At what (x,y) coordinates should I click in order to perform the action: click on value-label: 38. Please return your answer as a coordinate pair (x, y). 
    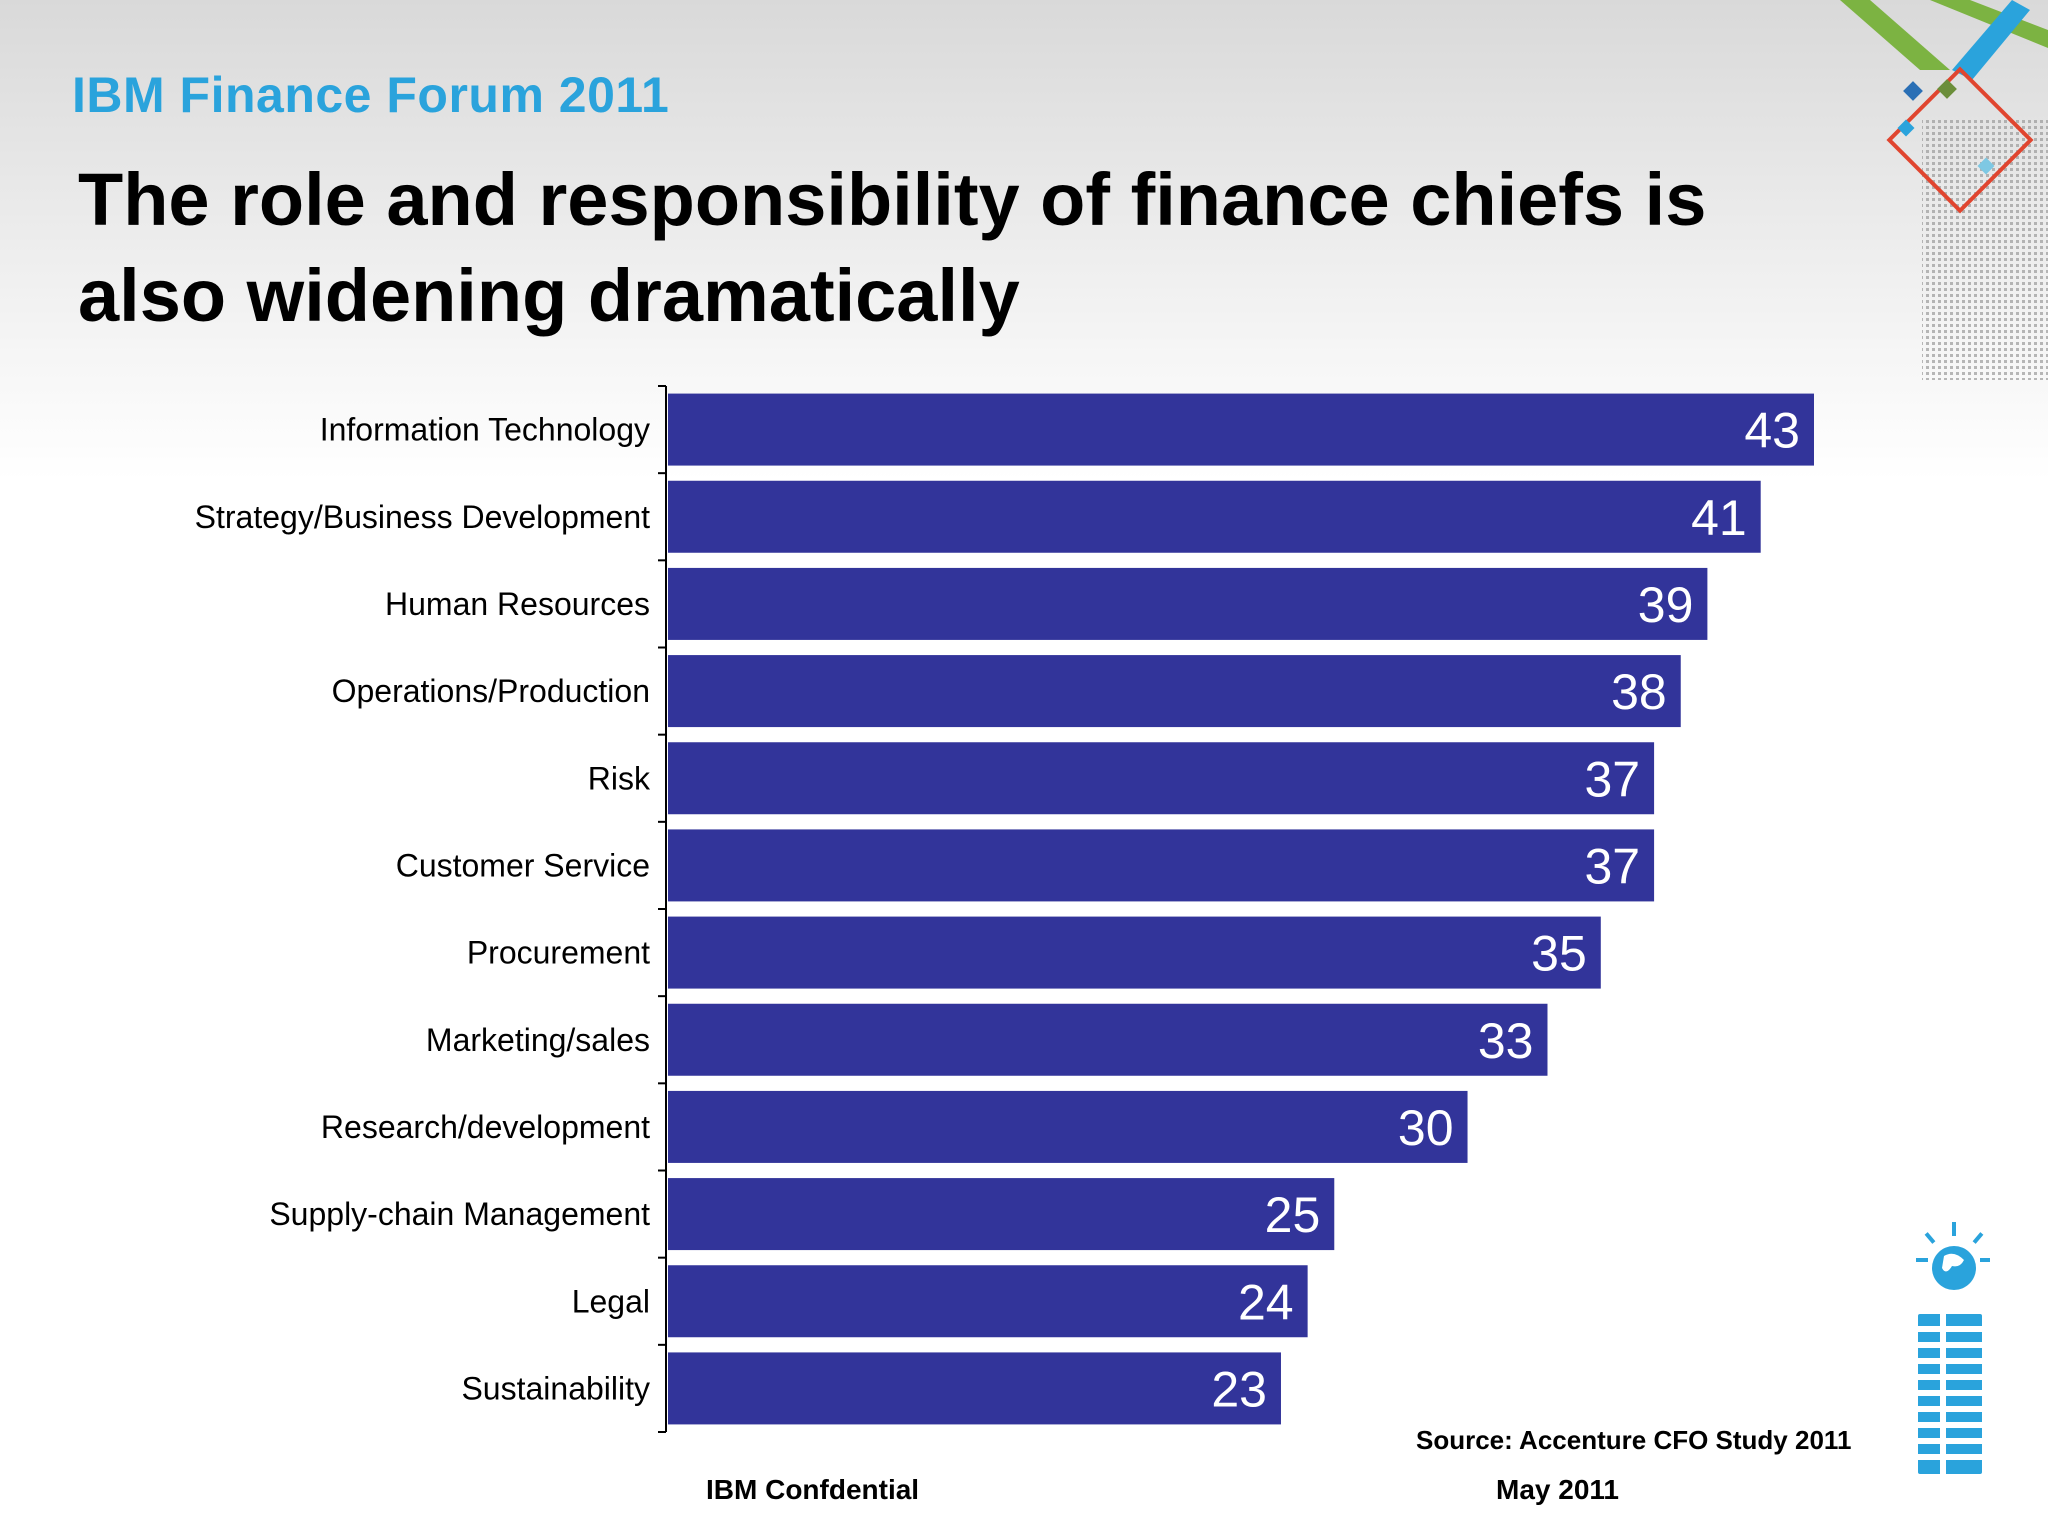
    Looking at the image, I should click on (1639, 692).